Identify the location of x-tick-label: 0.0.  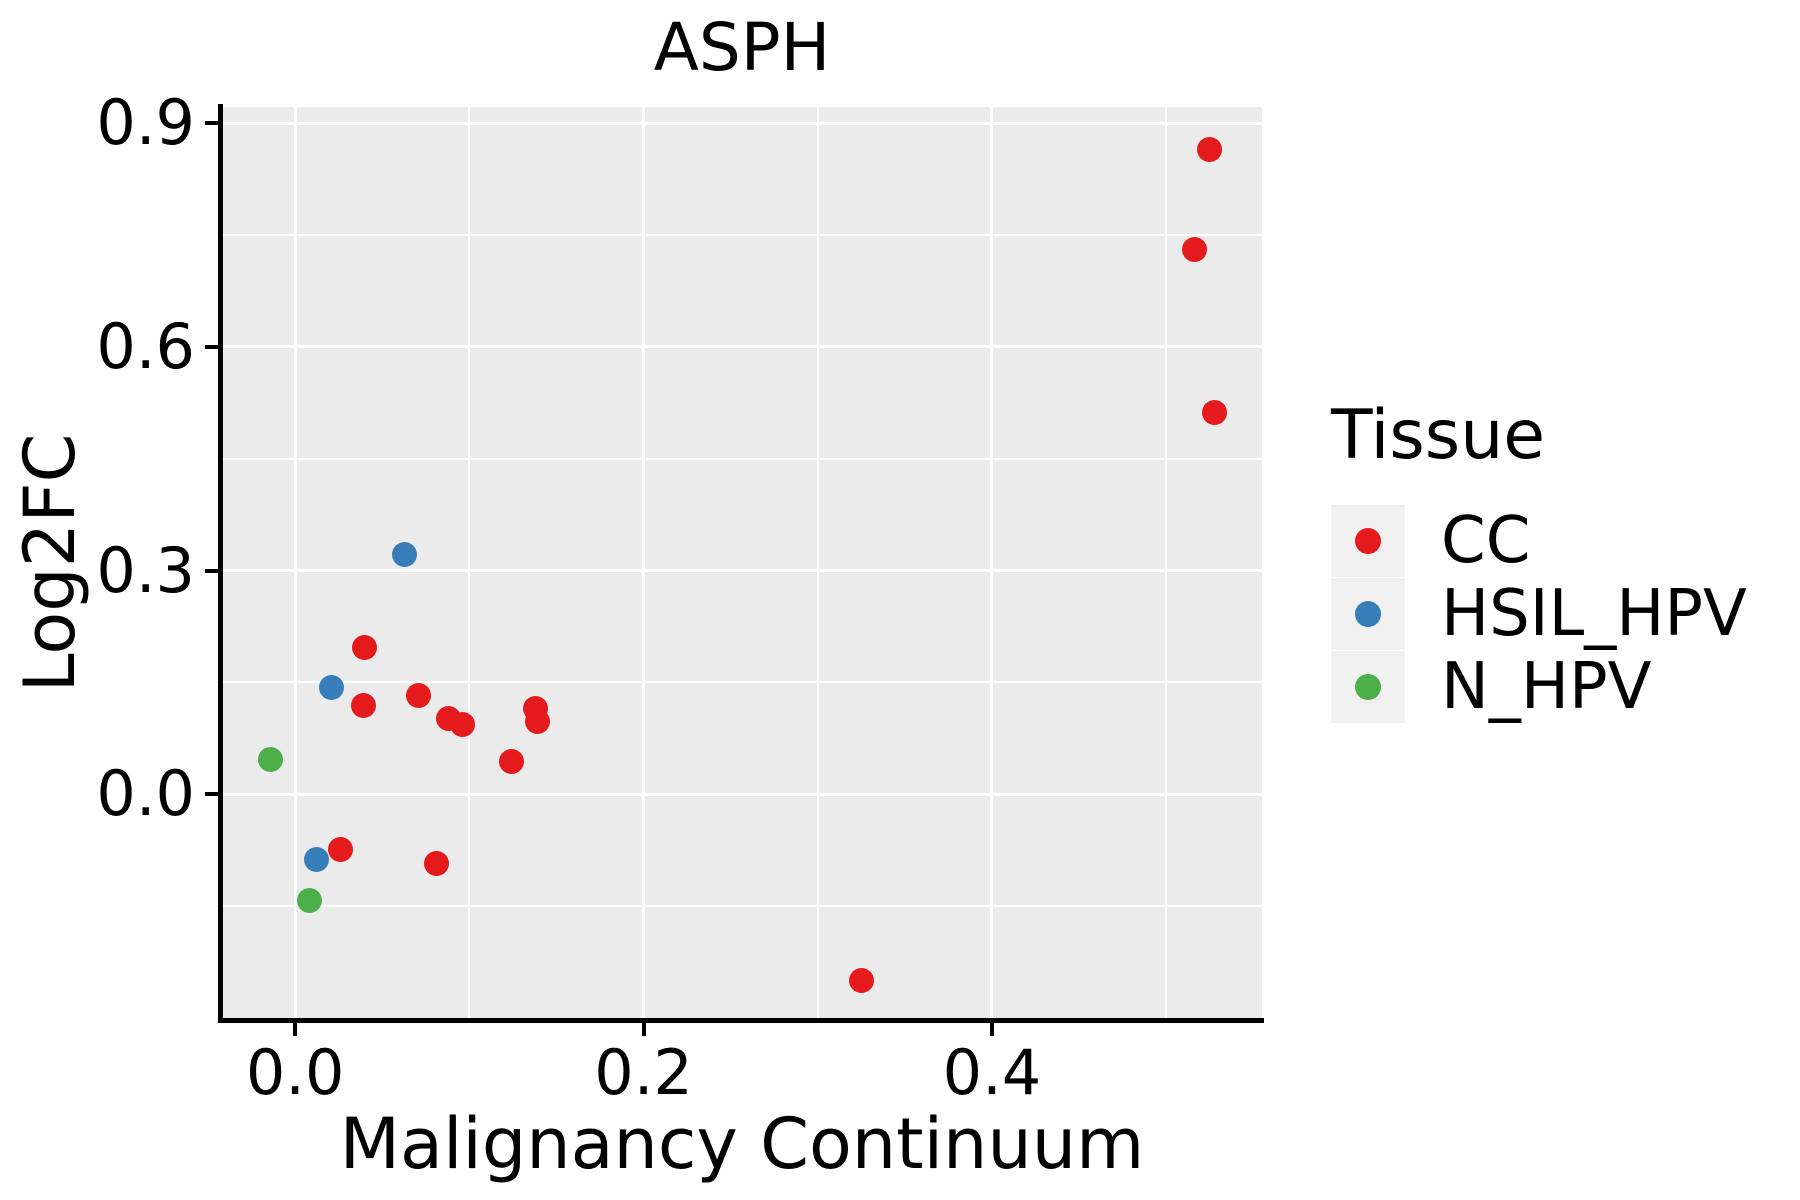
(295, 1072).